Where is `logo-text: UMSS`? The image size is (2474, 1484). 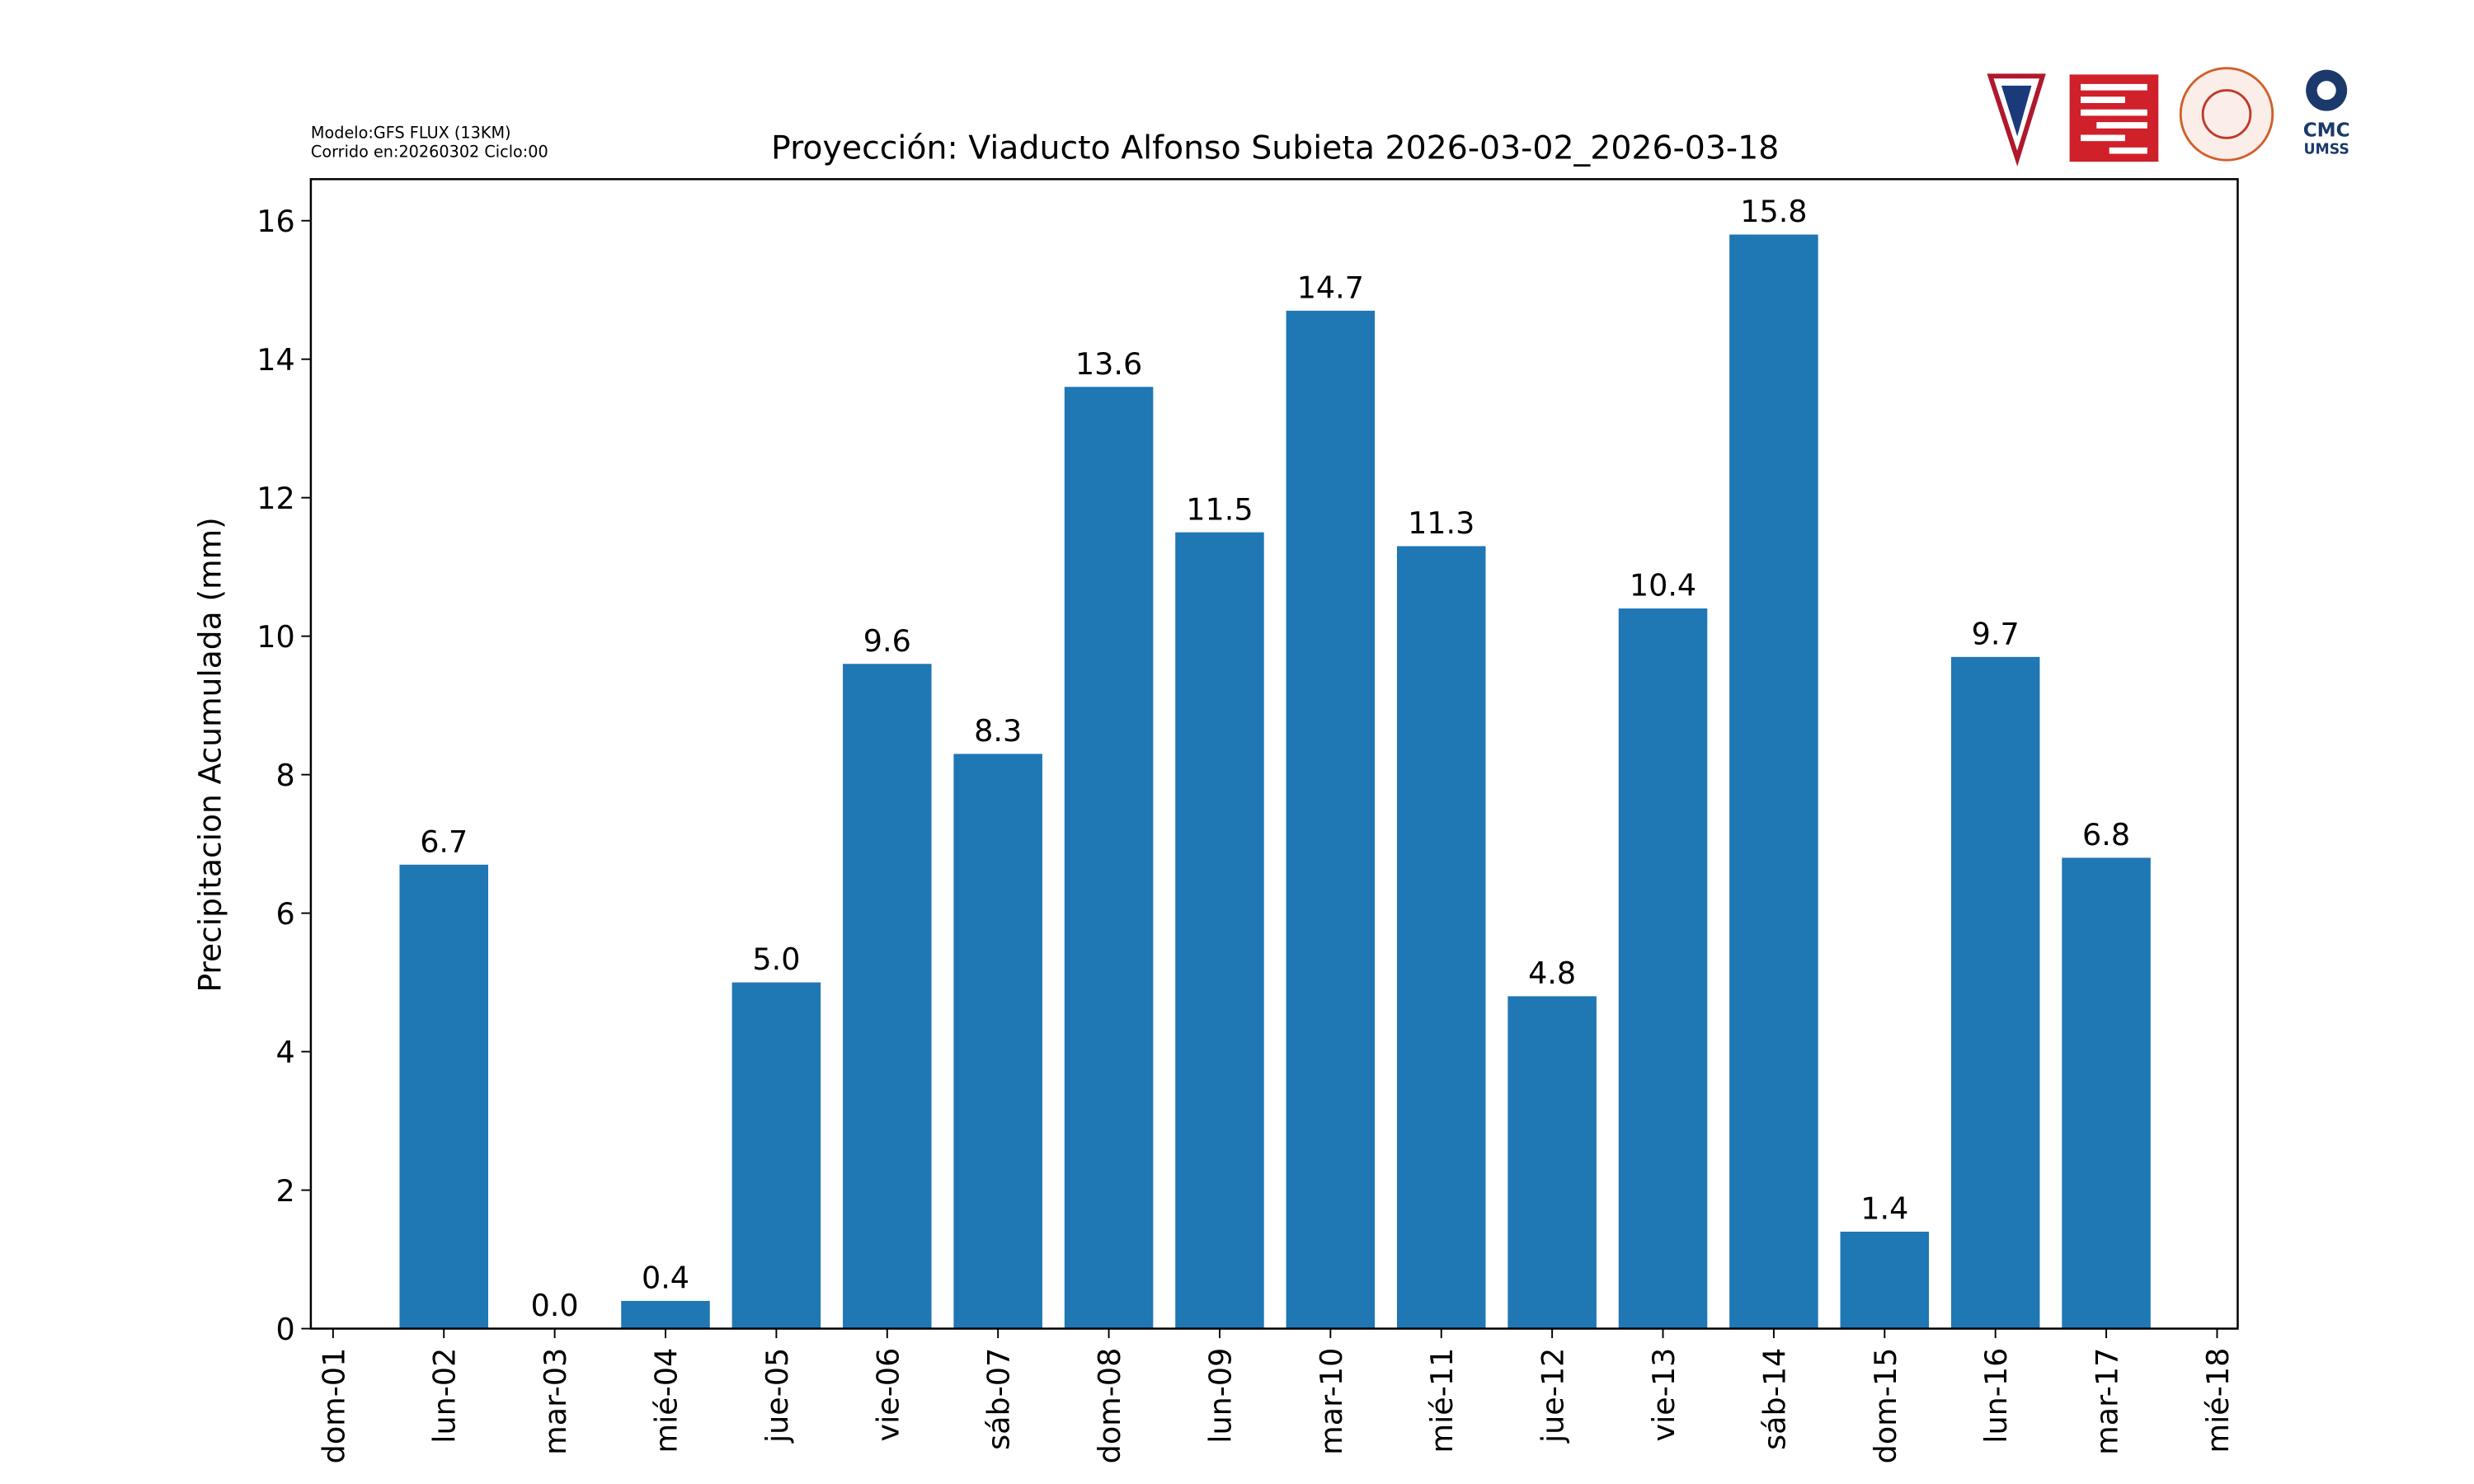 logo-text: UMSS is located at coordinates (2326, 150).